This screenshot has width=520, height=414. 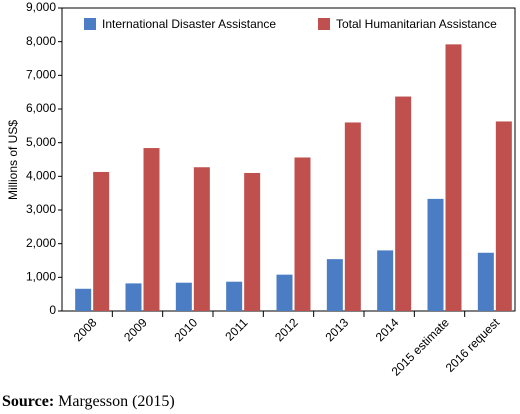 What do you see at coordinates (85, 329) in the screenshot?
I see `x-tick-label: 2008` at bounding box center [85, 329].